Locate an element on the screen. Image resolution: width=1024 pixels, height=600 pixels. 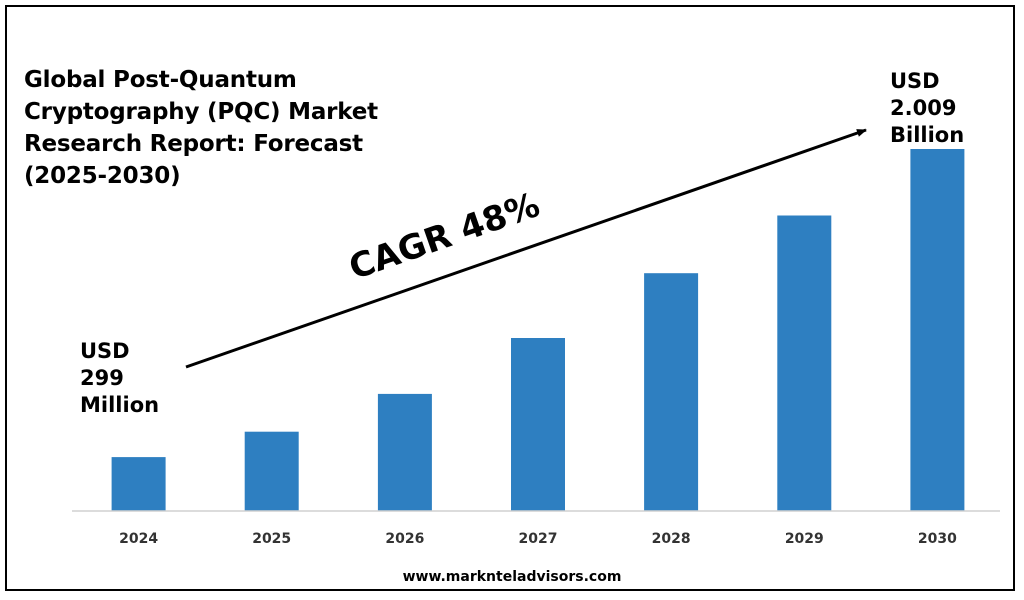
start-annotation-currency: USD is located at coordinates (105, 351).